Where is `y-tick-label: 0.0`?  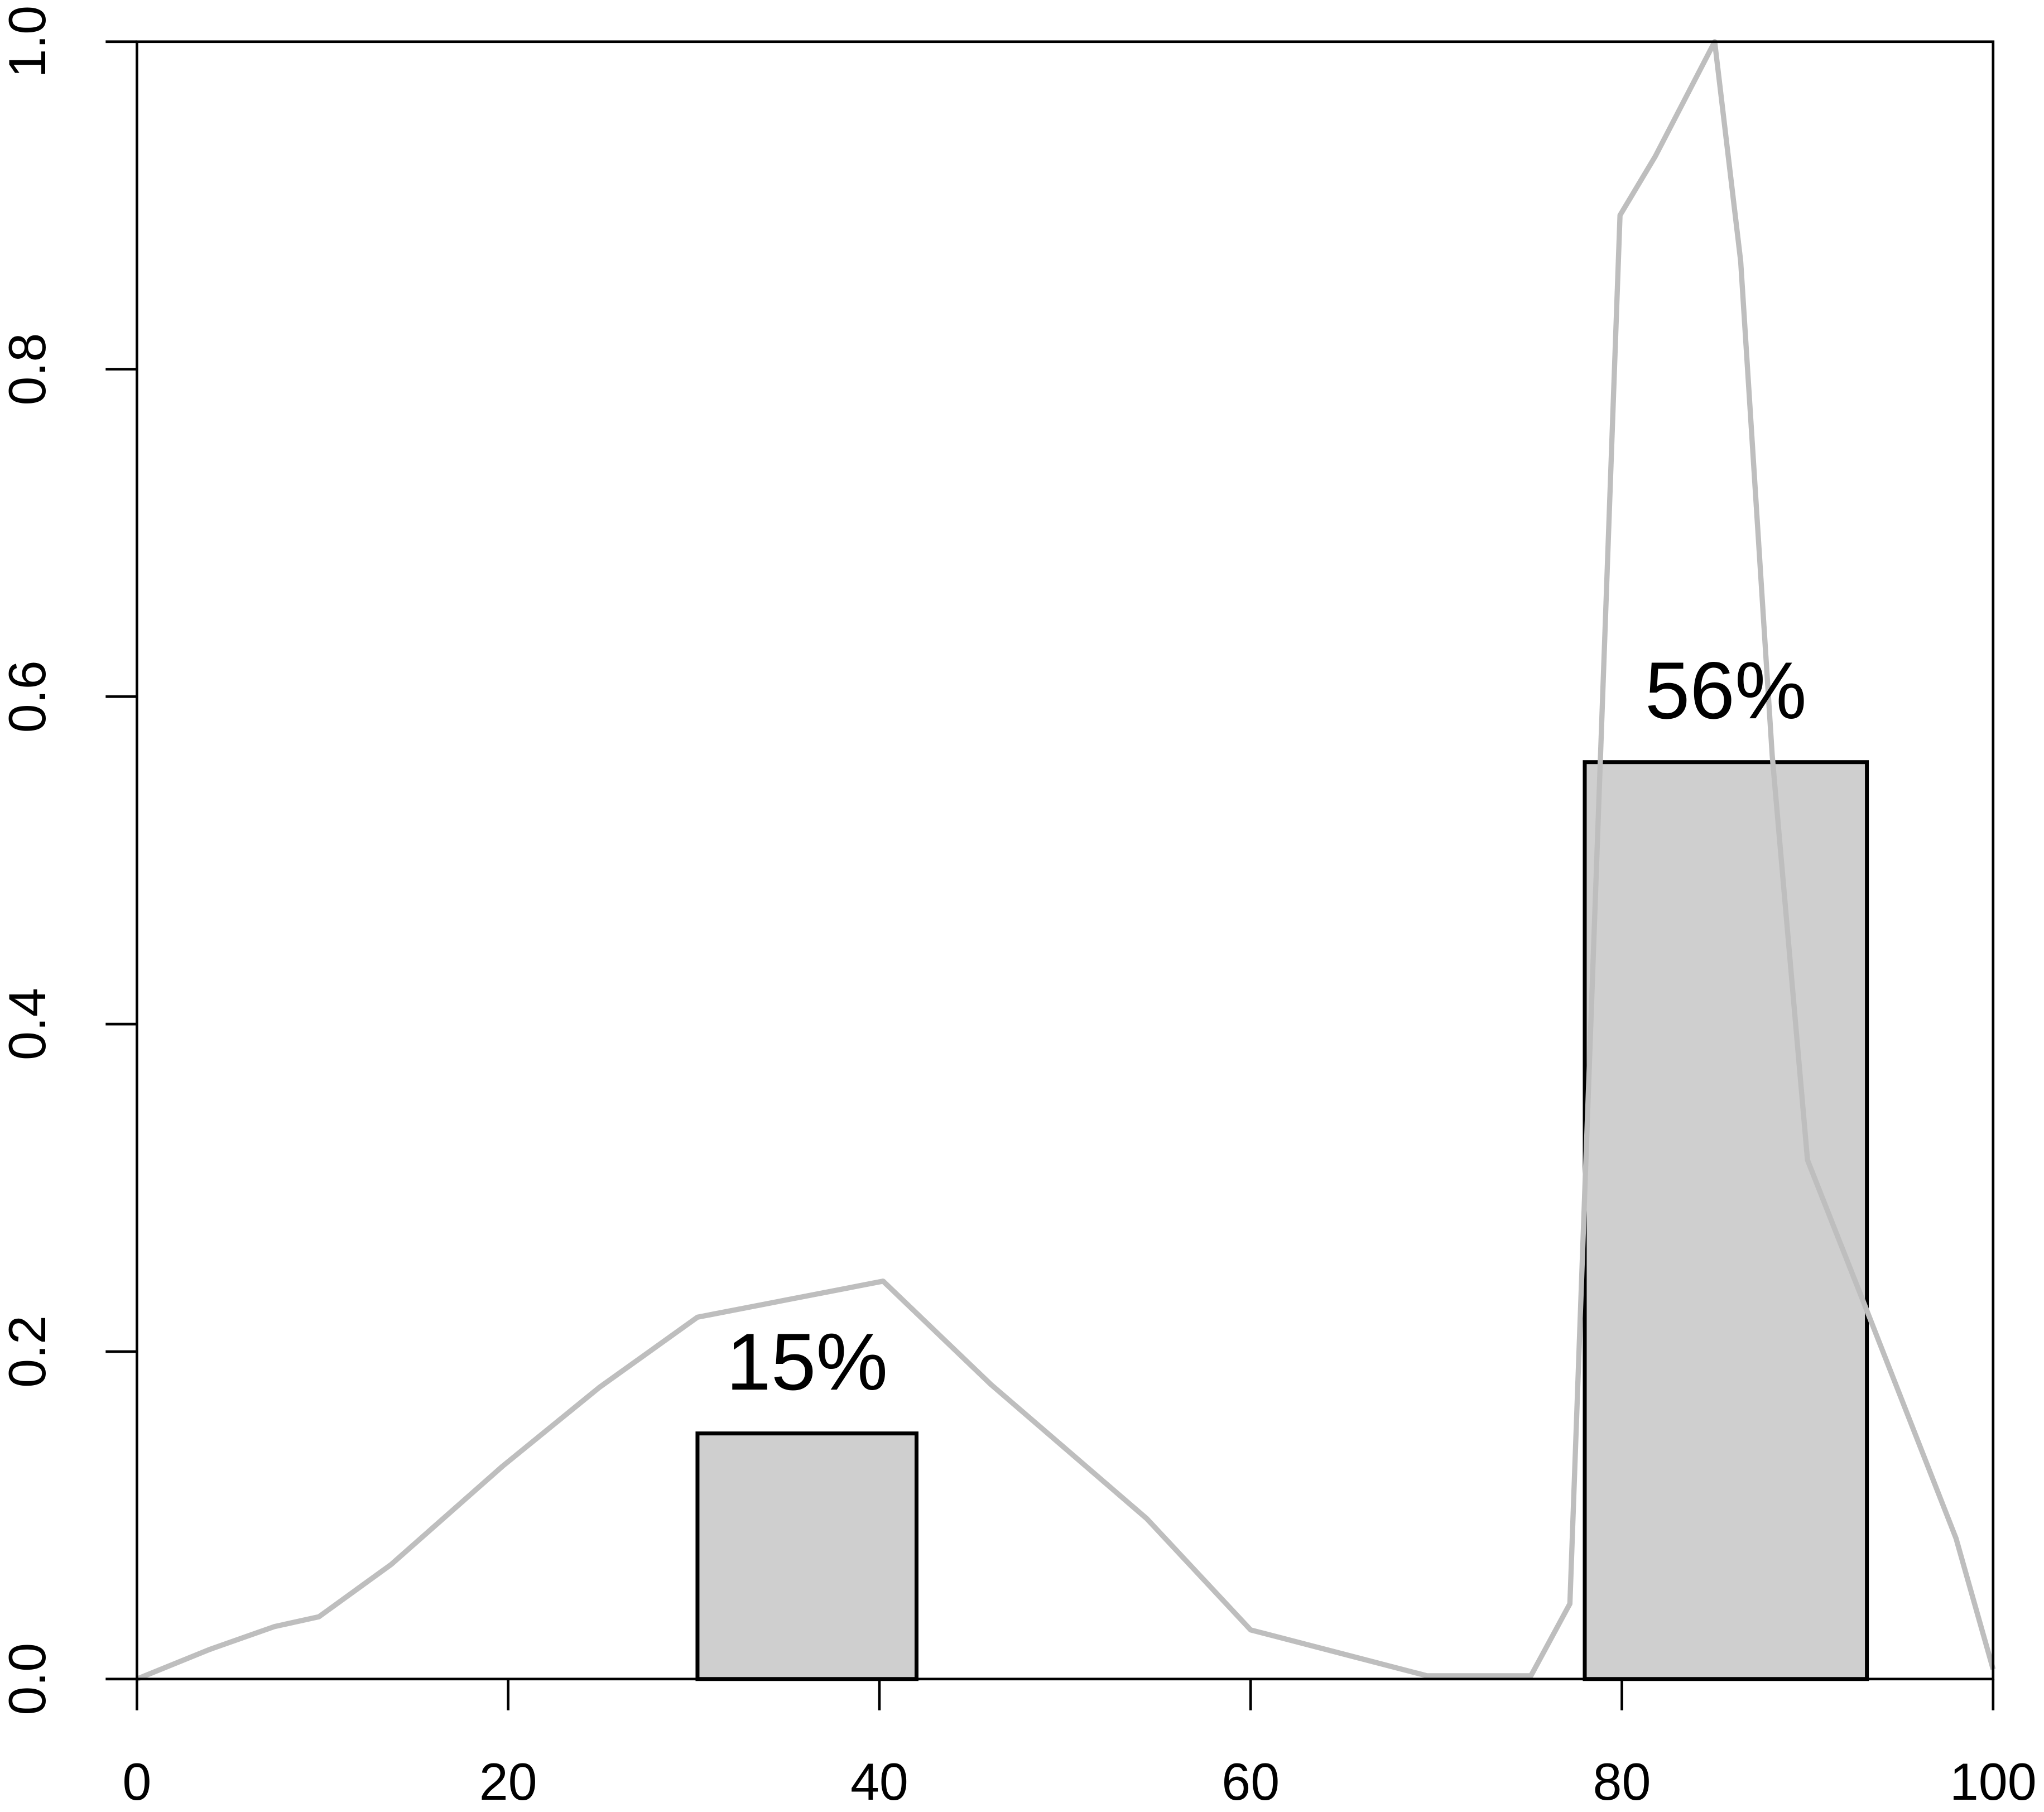 y-tick-label: 0.0 is located at coordinates (28, 1679).